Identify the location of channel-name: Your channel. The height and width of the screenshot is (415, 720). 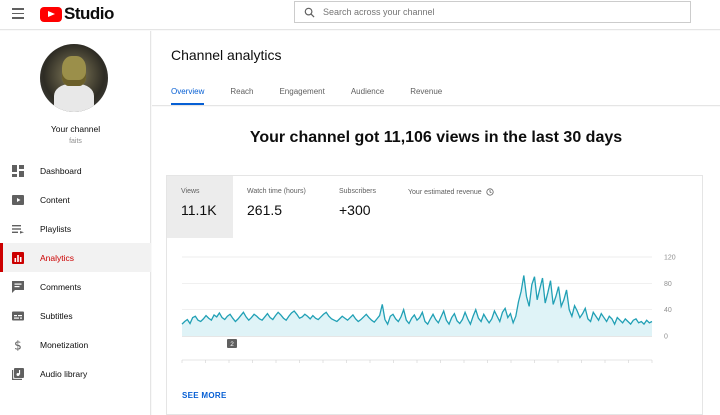
(75, 129).